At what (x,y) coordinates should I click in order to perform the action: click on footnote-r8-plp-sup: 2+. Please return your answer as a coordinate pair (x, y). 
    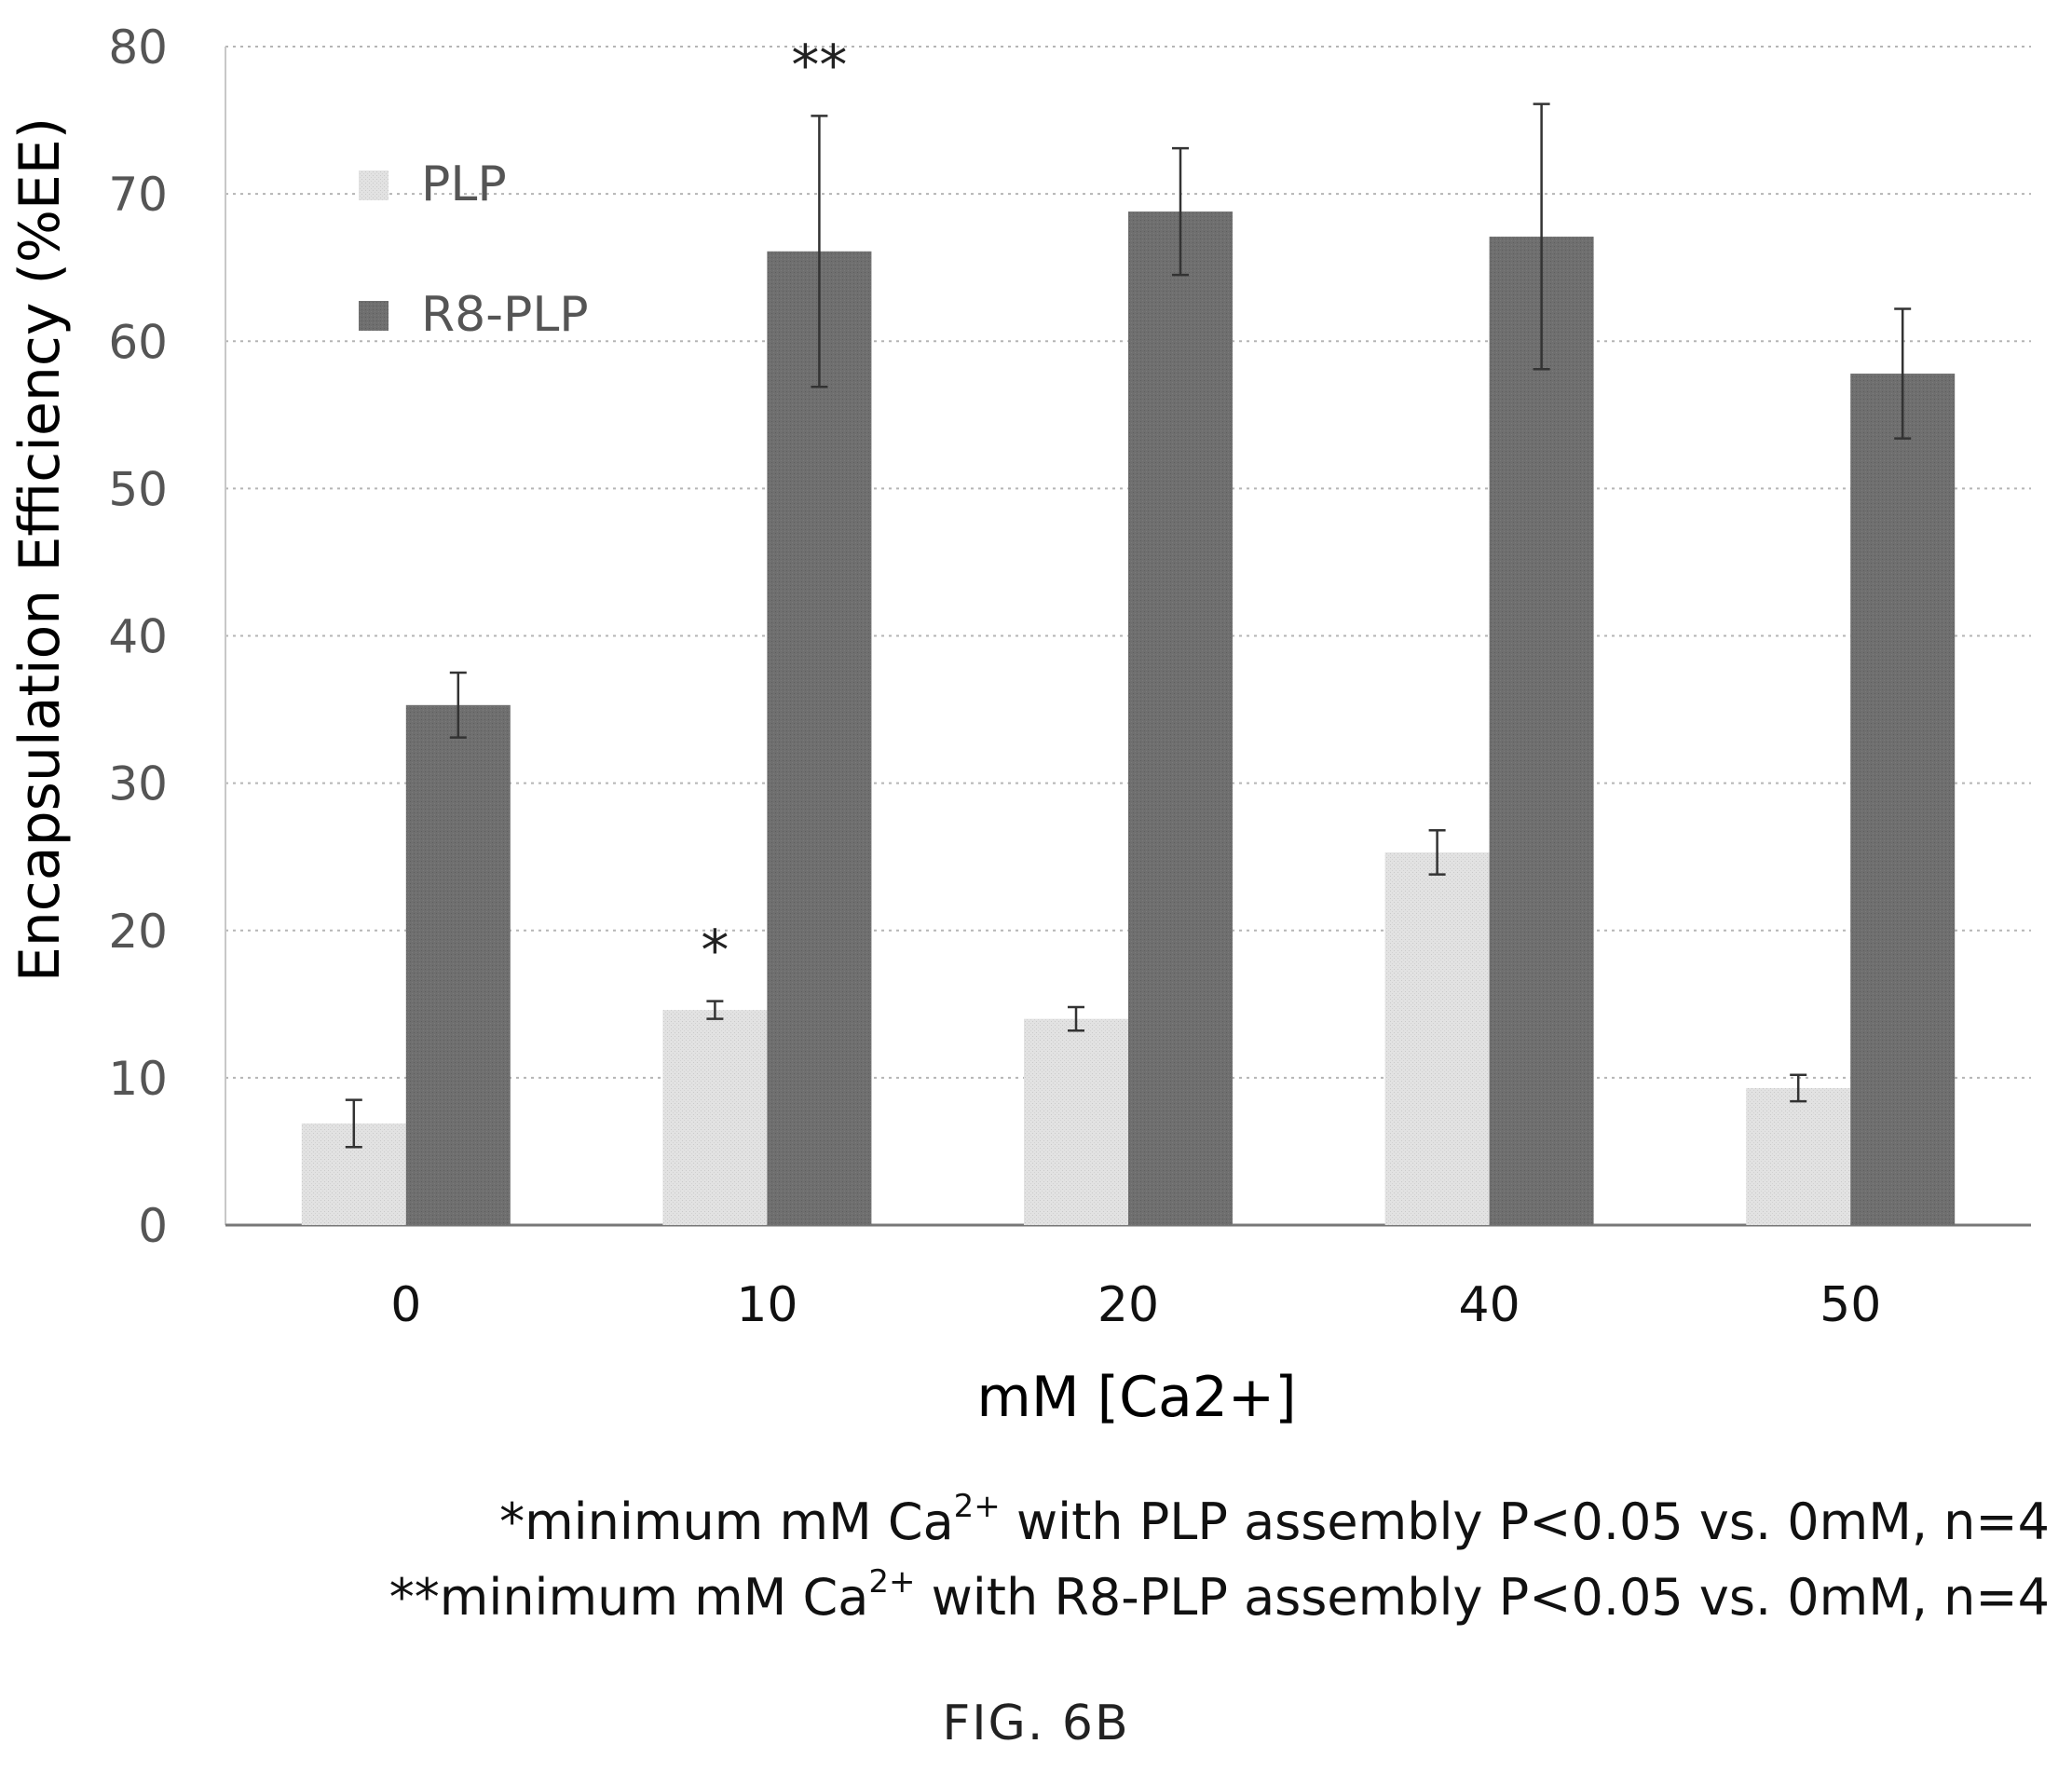
    Looking at the image, I should click on (892, 1582).